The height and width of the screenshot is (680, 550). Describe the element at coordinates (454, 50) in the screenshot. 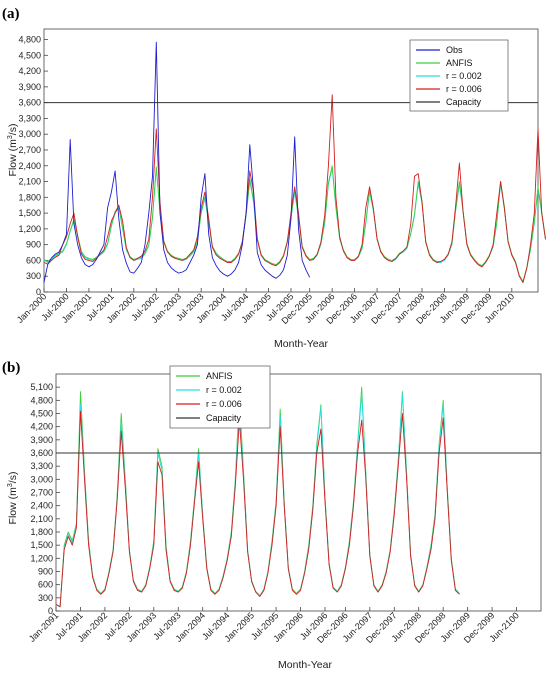

I see `legend-label: Obs` at that location.